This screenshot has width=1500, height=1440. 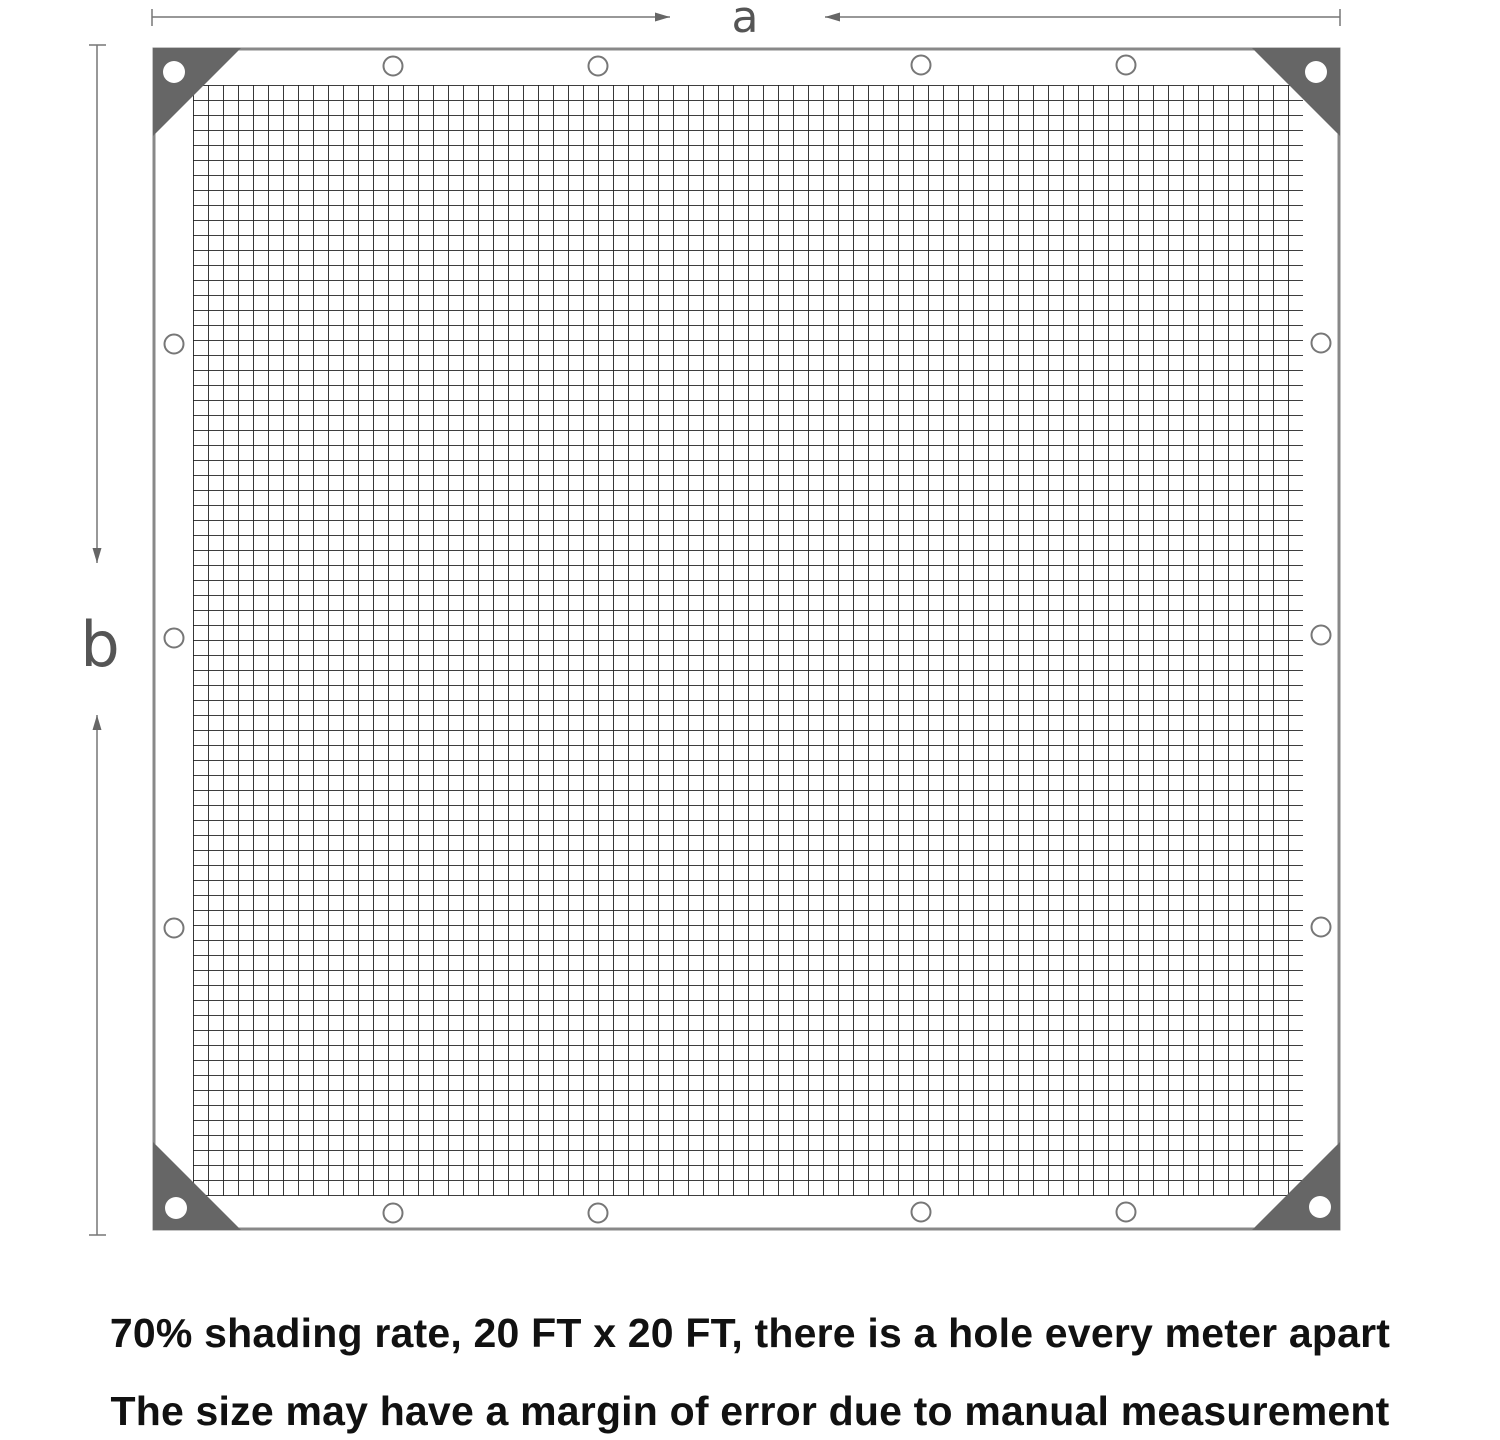 I want to click on width-dimension, so click(x=746, y=17).